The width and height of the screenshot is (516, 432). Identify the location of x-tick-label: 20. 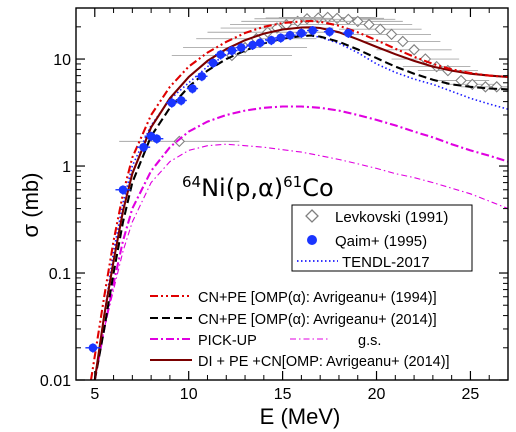
(377, 394).